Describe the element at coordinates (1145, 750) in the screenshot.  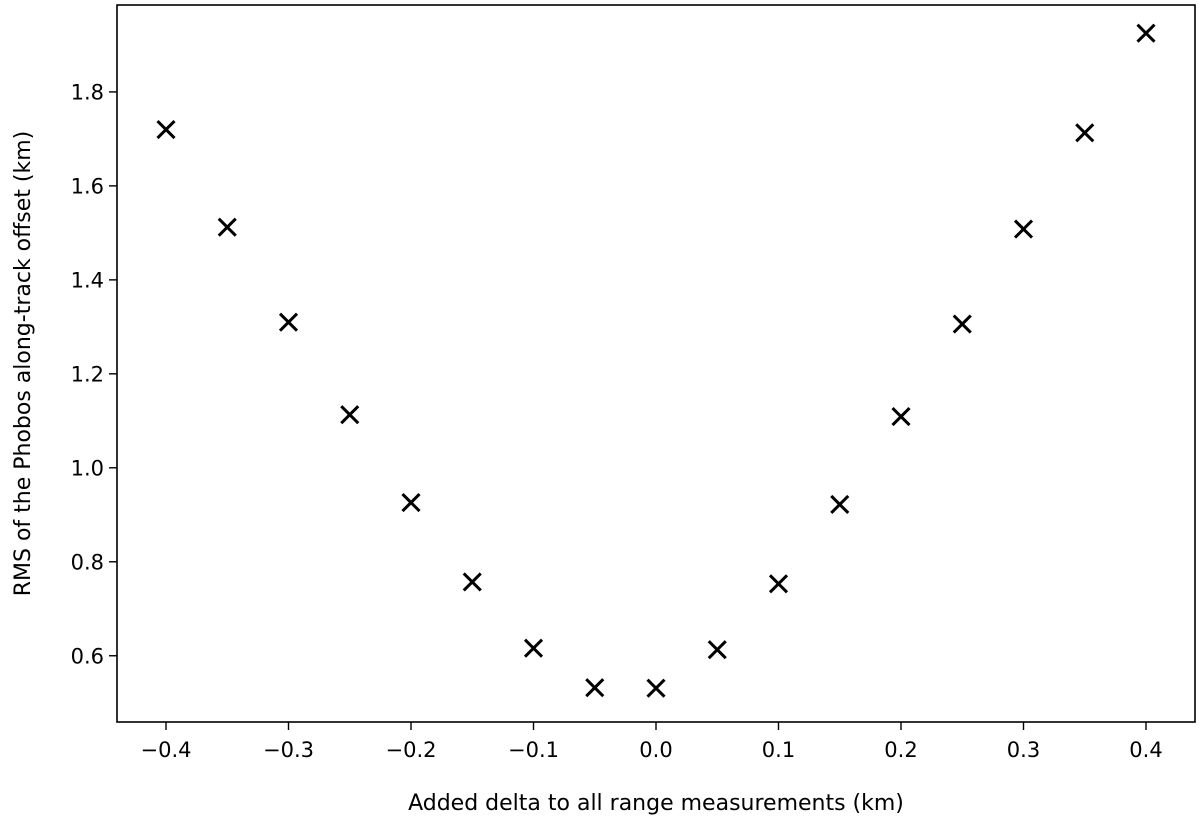
I see `x-tick-label: 0.4` at that location.